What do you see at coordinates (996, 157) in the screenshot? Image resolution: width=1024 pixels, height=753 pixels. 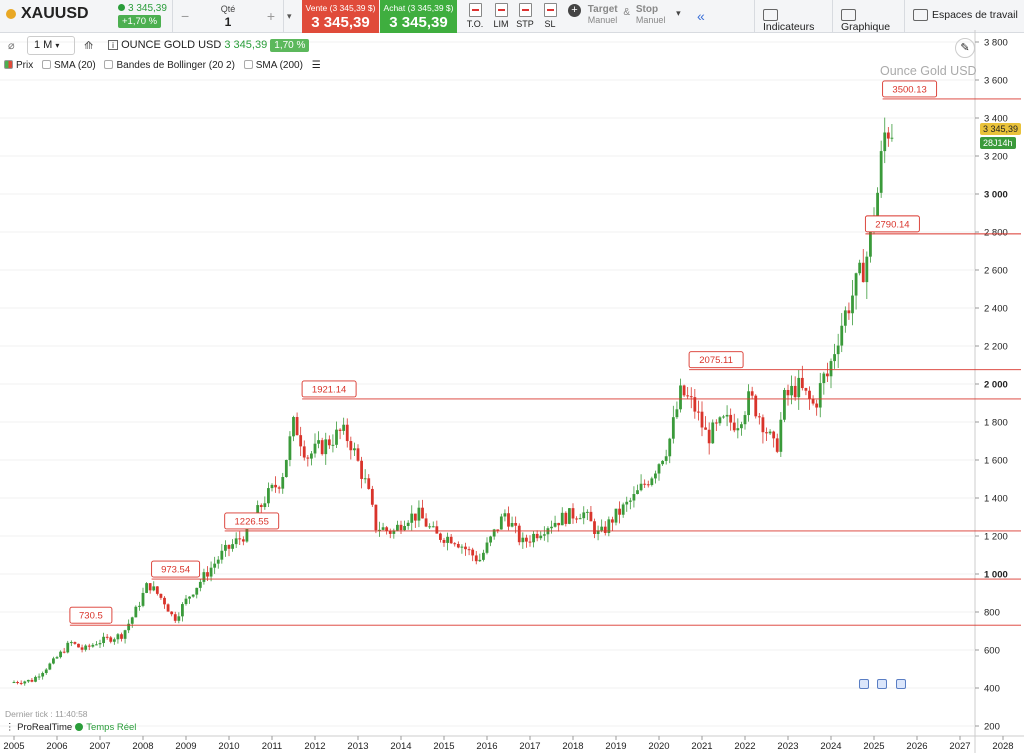 I see `y-tick-label: 3 200` at bounding box center [996, 157].